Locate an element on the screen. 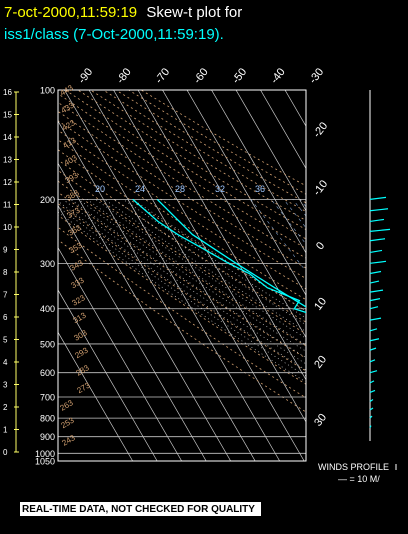 This screenshot has width=408, height=534. dry-adiabat-label: 313 is located at coordinates (80, 317).